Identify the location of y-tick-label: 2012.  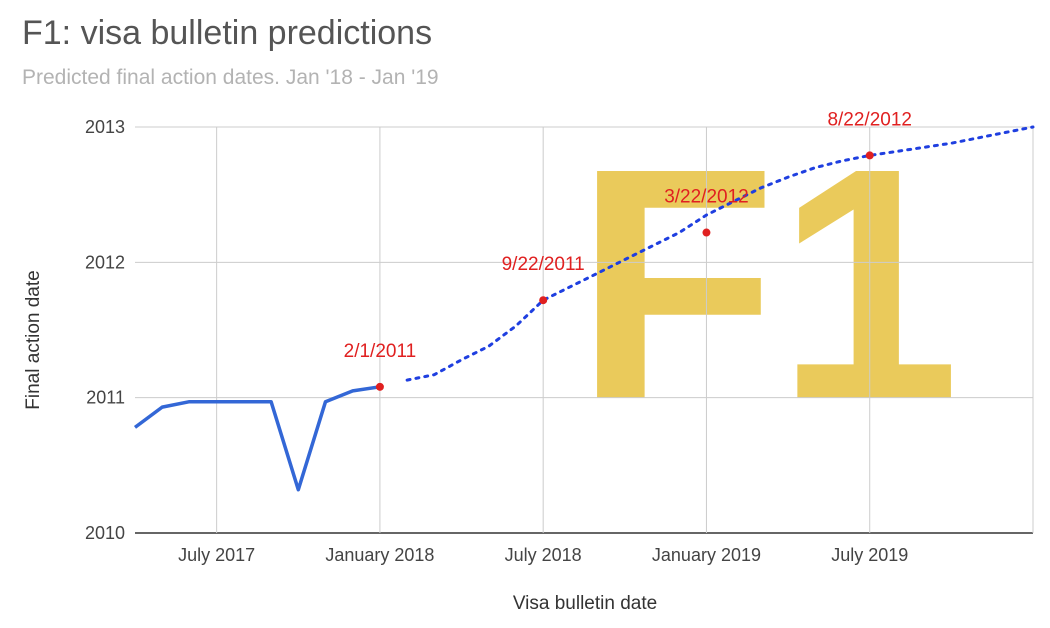
(105, 262).